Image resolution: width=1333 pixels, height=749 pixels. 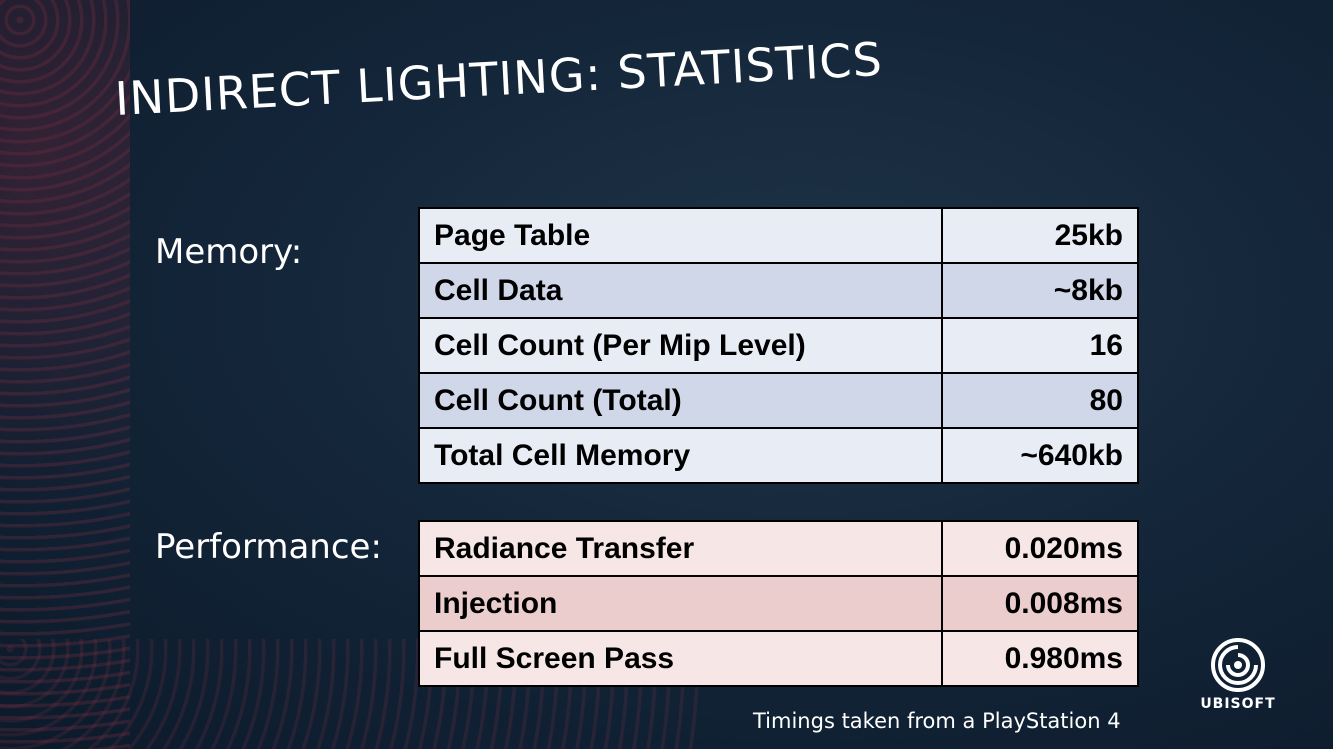 I want to click on row-name: Cell Data, so click(x=680, y=290).